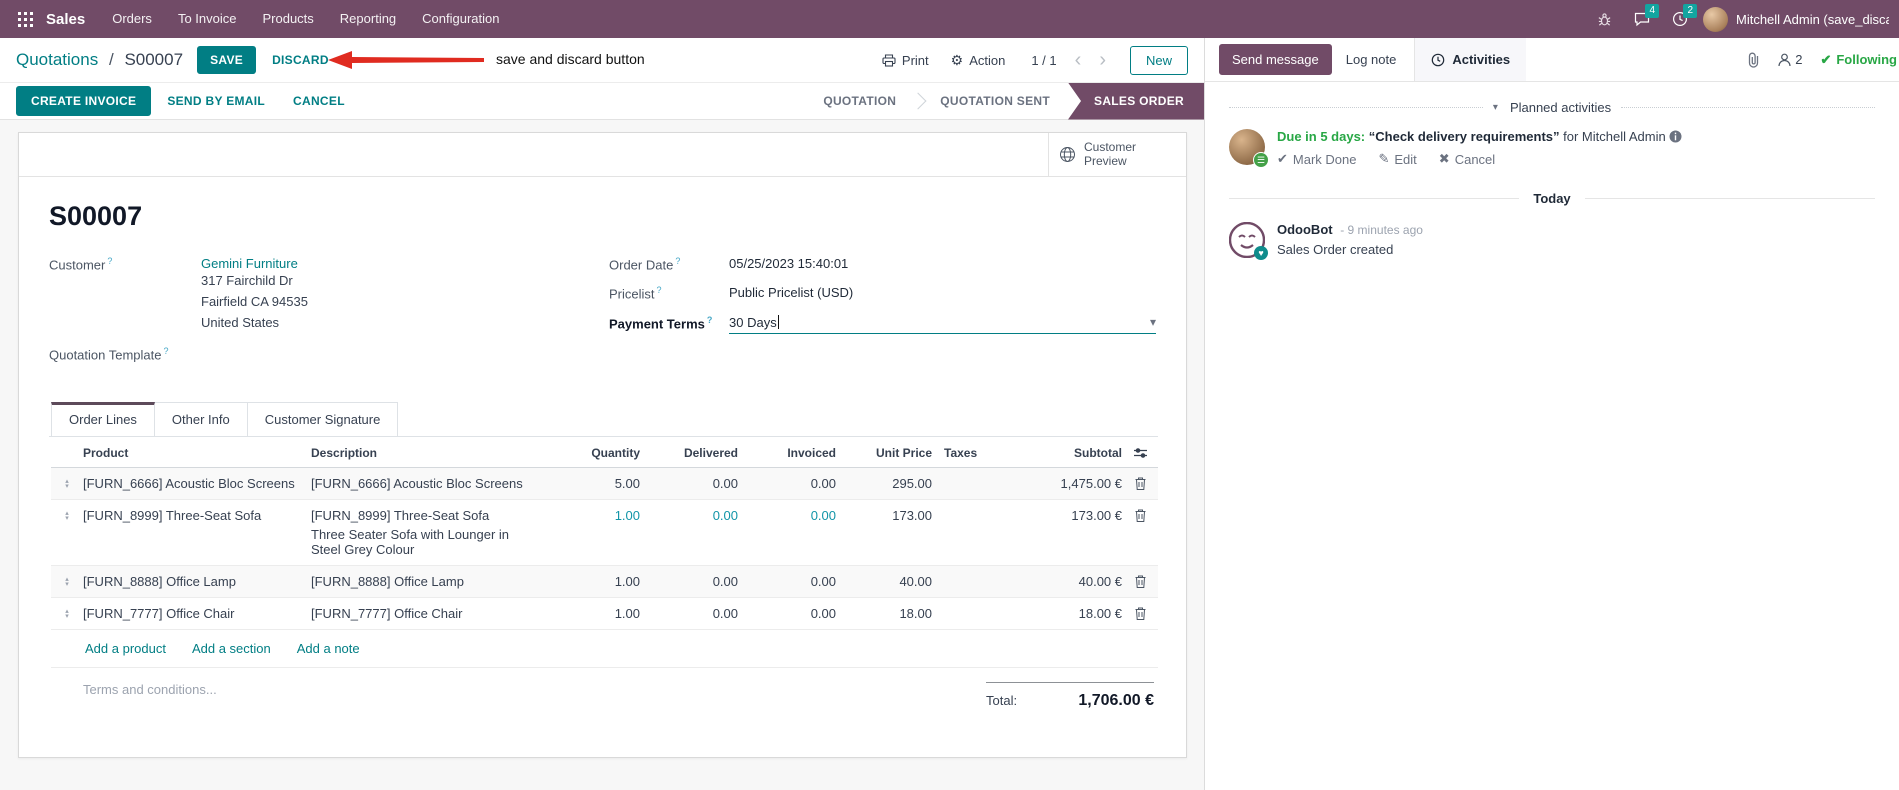 This screenshot has height=790, width=1899. What do you see at coordinates (288, 18) in the screenshot?
I see `menu-products: Products` at bounding box center [288, 18].